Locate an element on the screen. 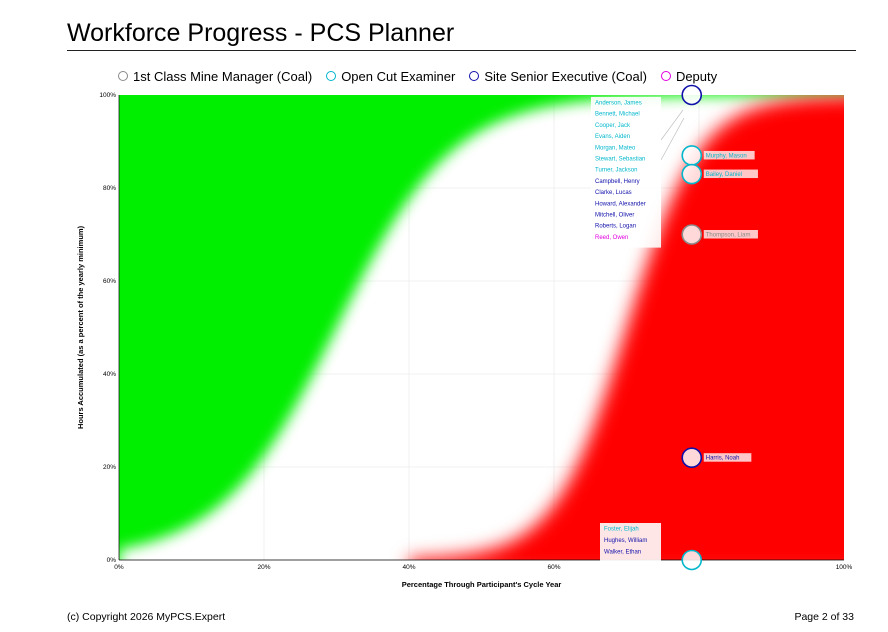 The width and height of the screenshot is (888, 632). label-leader-lines is located at coordinates (672, 135).